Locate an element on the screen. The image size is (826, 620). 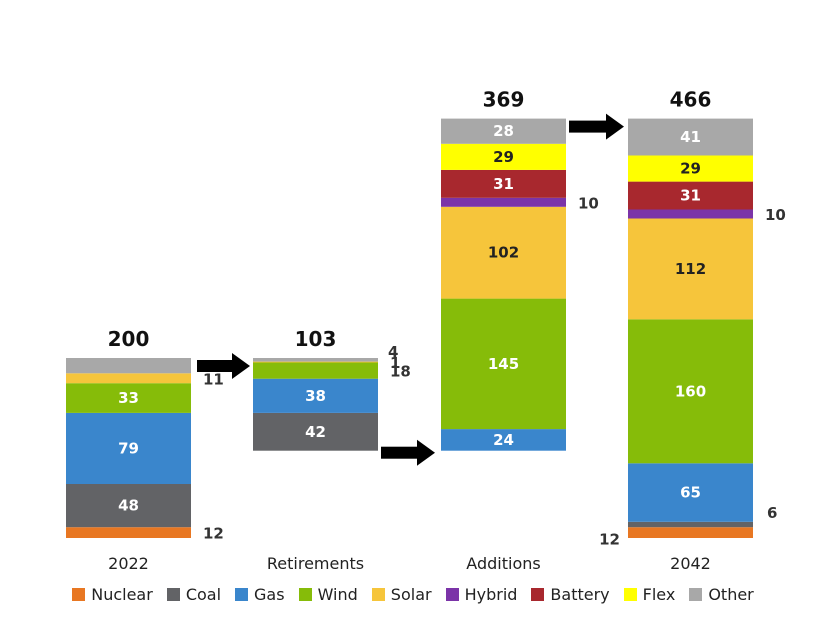
legend-label: Gas is located at coordinates (269, 594).